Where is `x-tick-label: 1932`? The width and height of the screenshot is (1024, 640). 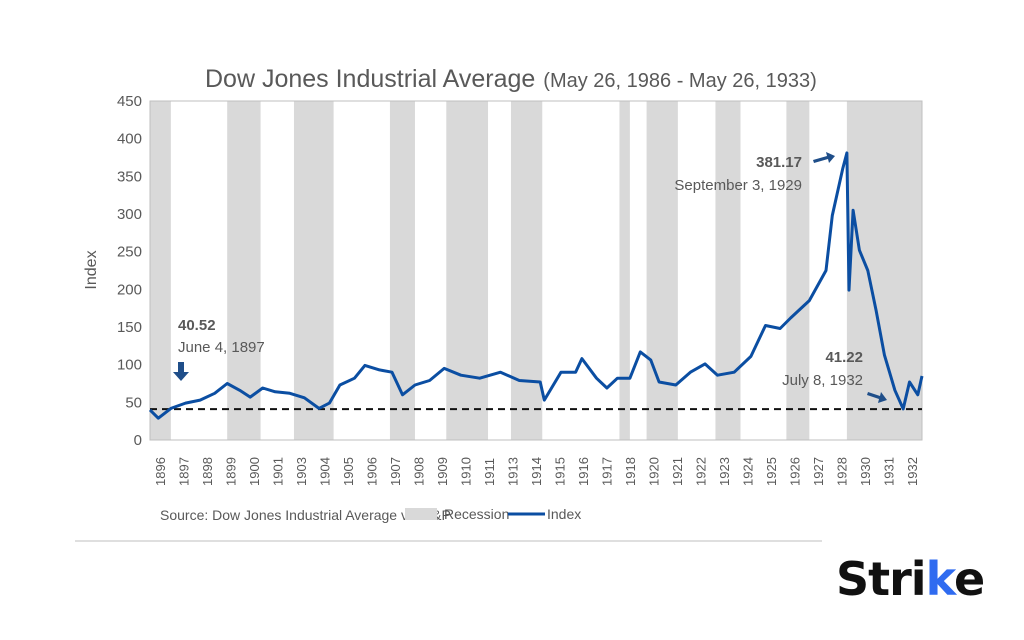 x-tick-label: 1932 is located at coordinates (912, 471).